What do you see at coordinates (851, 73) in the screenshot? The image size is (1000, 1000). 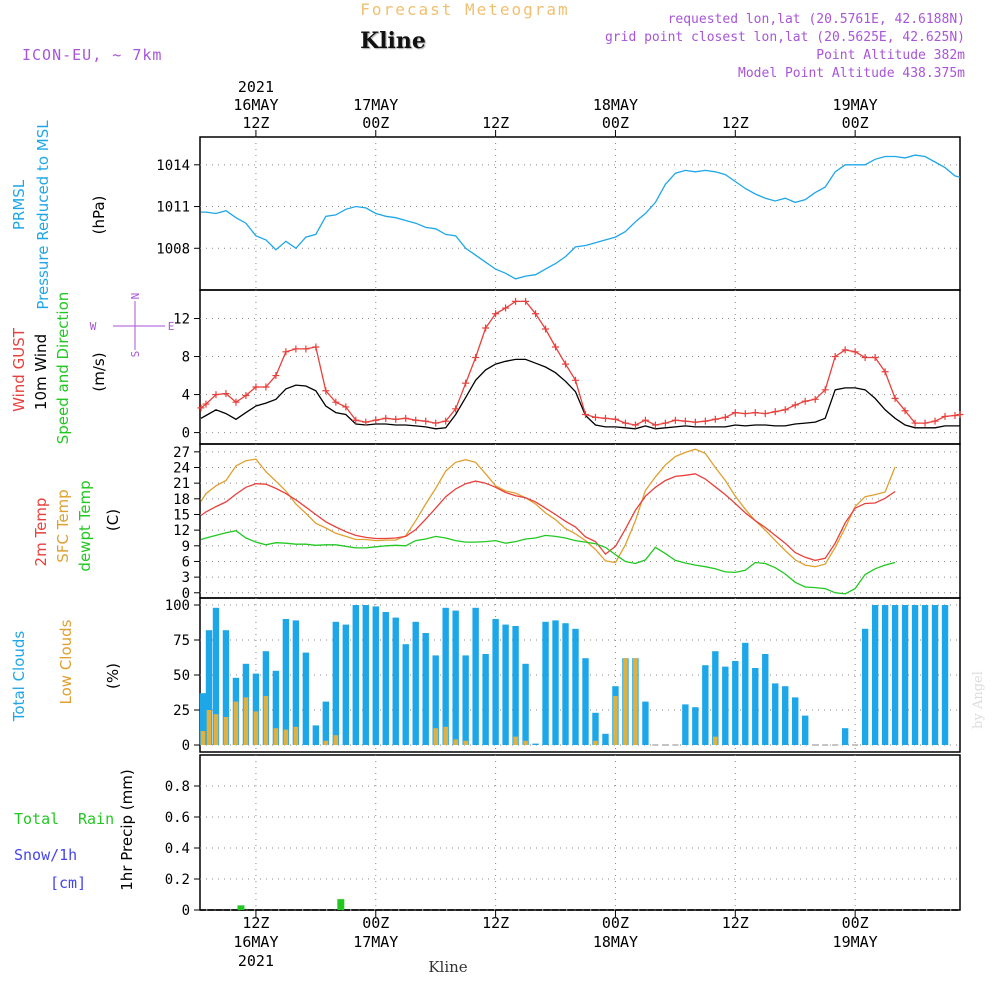 I see `model-altitude: Model Point Altitude 438.375m` at bounding box center [851, 73].